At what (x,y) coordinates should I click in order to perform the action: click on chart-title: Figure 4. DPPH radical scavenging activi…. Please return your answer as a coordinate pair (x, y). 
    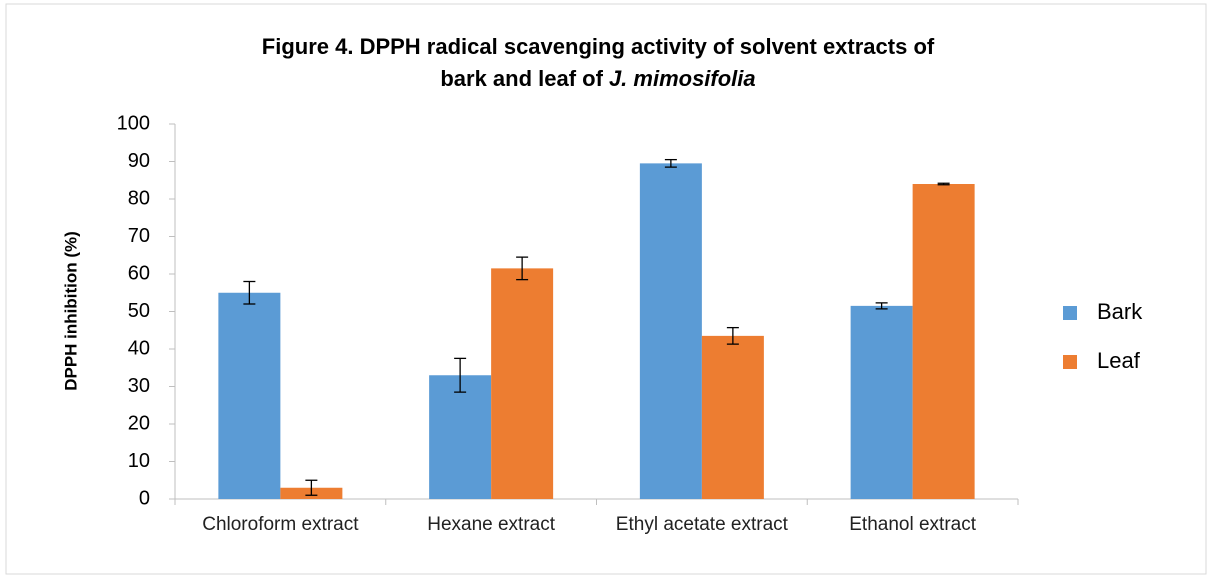
    Looking at the image, I should click on (598, 46).